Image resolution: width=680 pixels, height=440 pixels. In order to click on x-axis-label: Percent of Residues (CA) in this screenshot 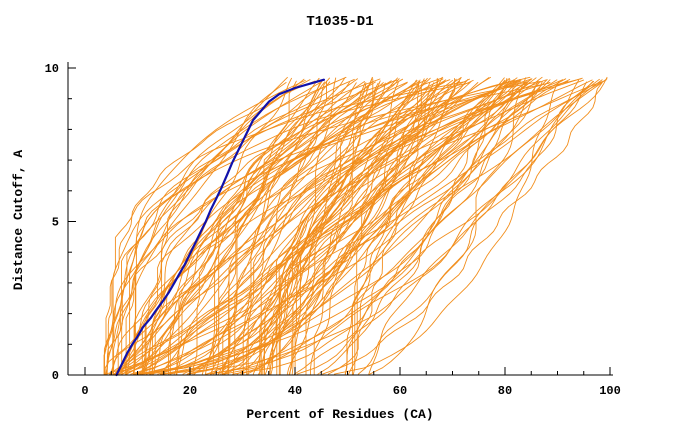, I will do `click(339, 414)`.